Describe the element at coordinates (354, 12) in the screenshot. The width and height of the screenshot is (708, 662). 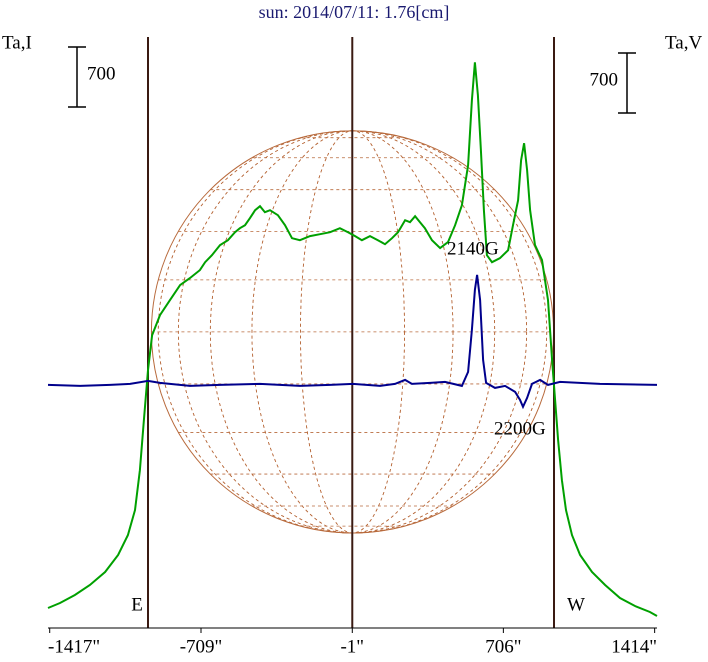
I see `chart-title: sun: 2014/07/11: 1.76[cm]` at that location.